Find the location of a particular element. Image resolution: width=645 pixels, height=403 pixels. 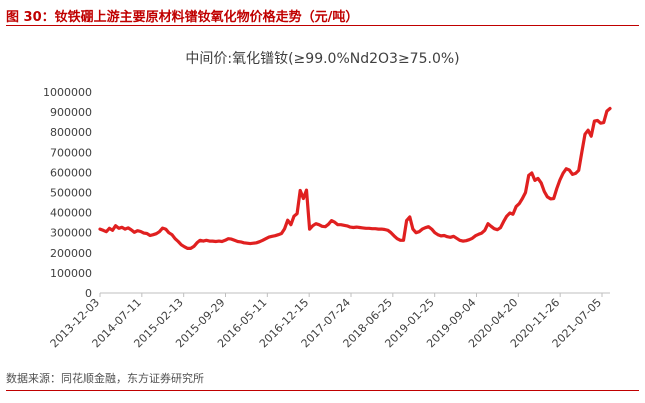

bottom-divider is located at coordinates (322, 390).